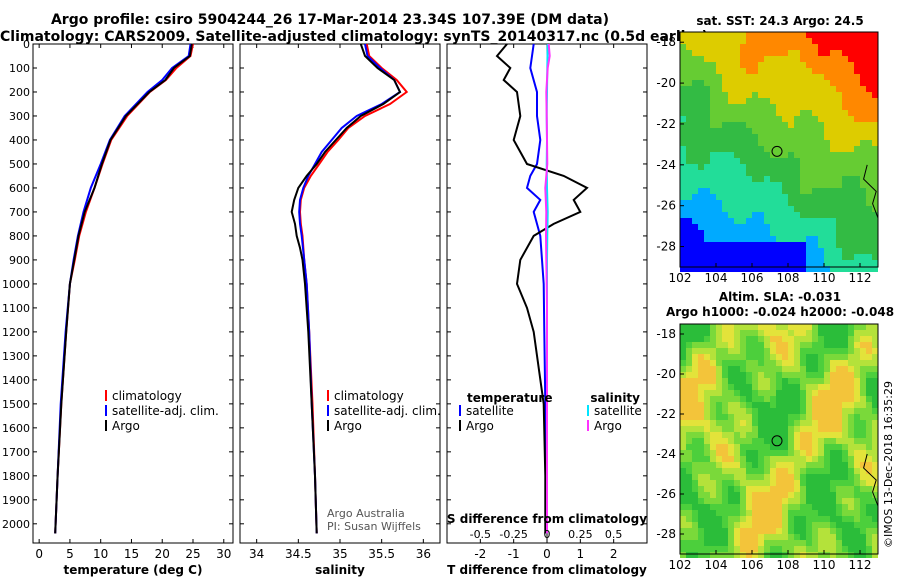  Describe the element at coordinates (666, 42) in the screenshot. I see `sat_sst_map-ytick-label: -18` at that location.